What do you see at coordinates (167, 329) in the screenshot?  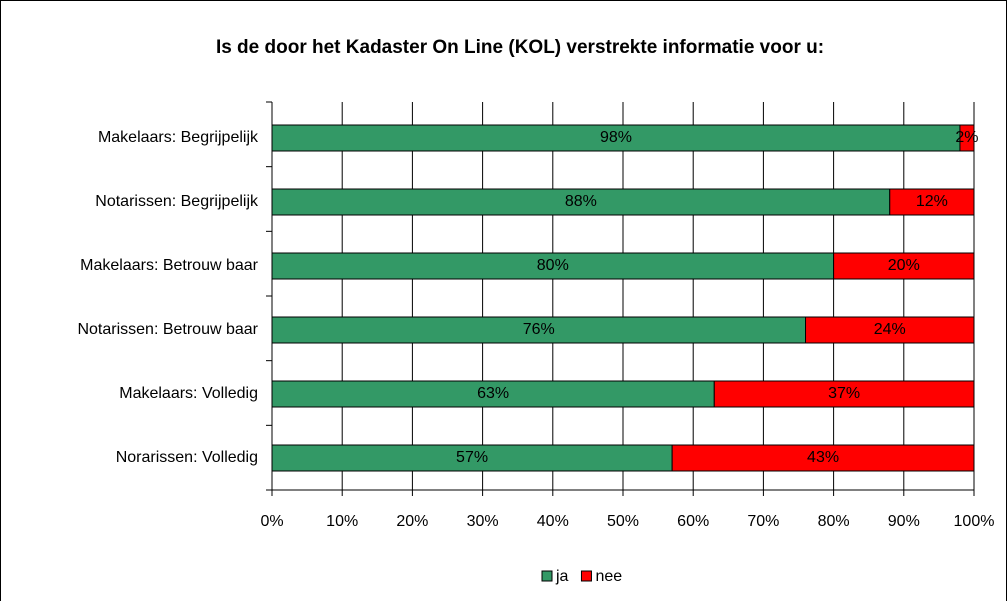 I see `y-tick-label: Notarissen: Betrouw baar` at bounding box center [167, 329].